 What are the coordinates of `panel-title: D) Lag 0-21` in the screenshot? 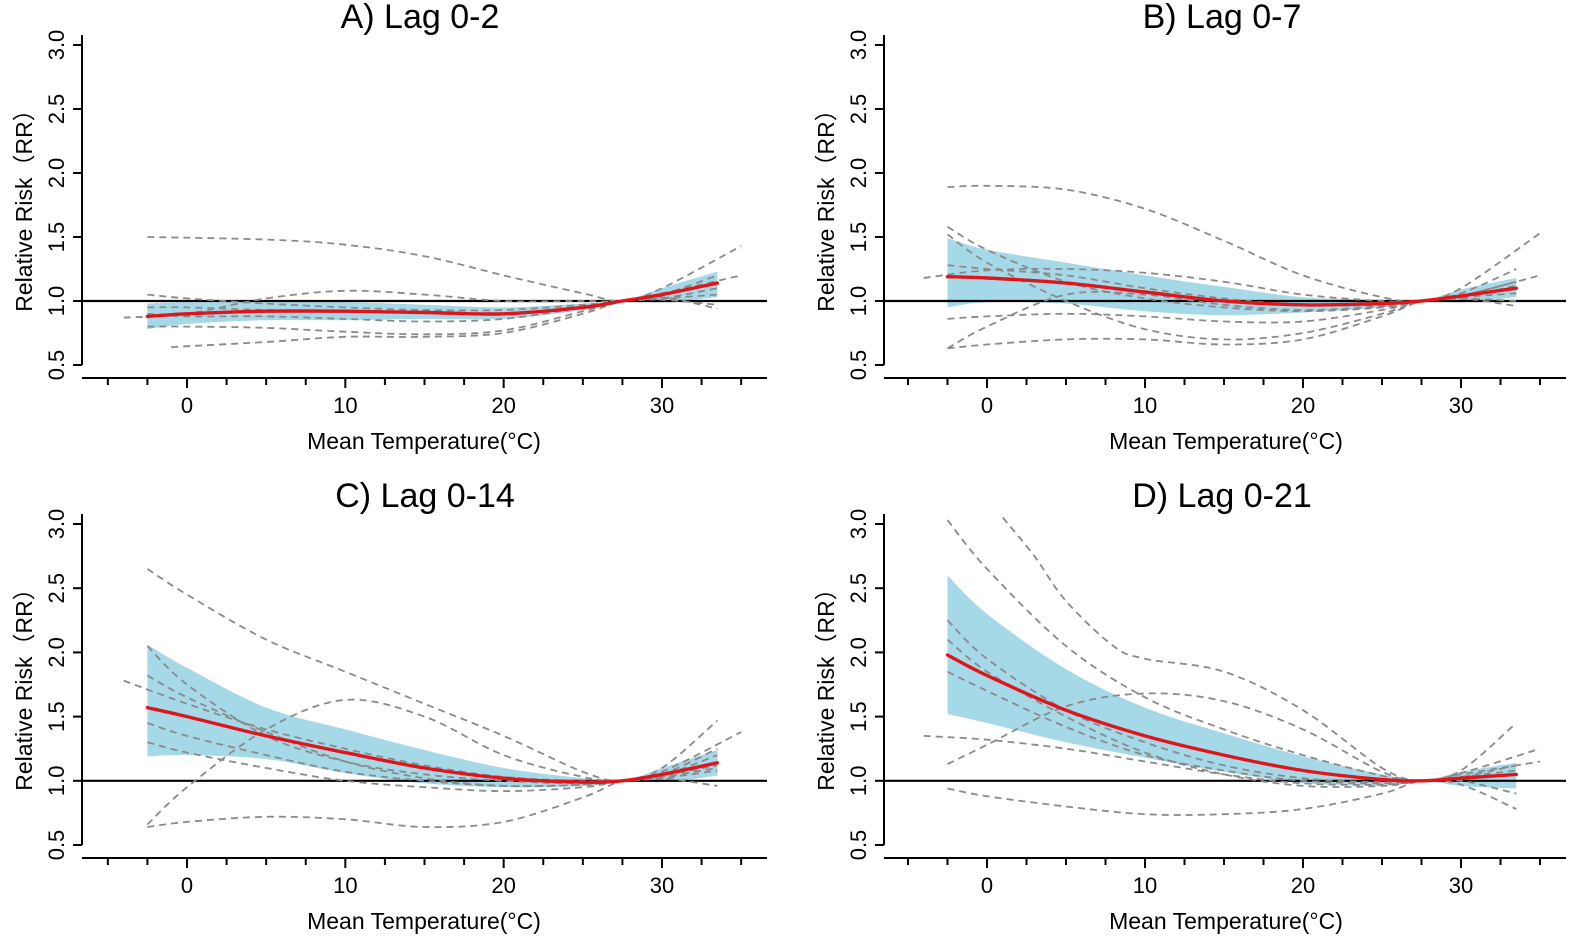 It's located at (1222, 496).